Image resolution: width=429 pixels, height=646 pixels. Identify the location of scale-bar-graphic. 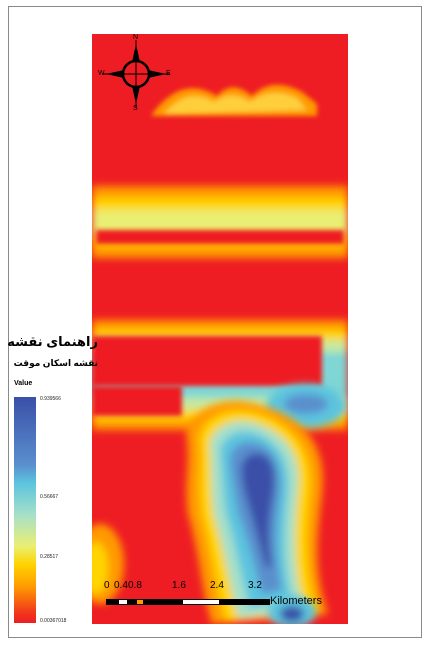
(188, 602).